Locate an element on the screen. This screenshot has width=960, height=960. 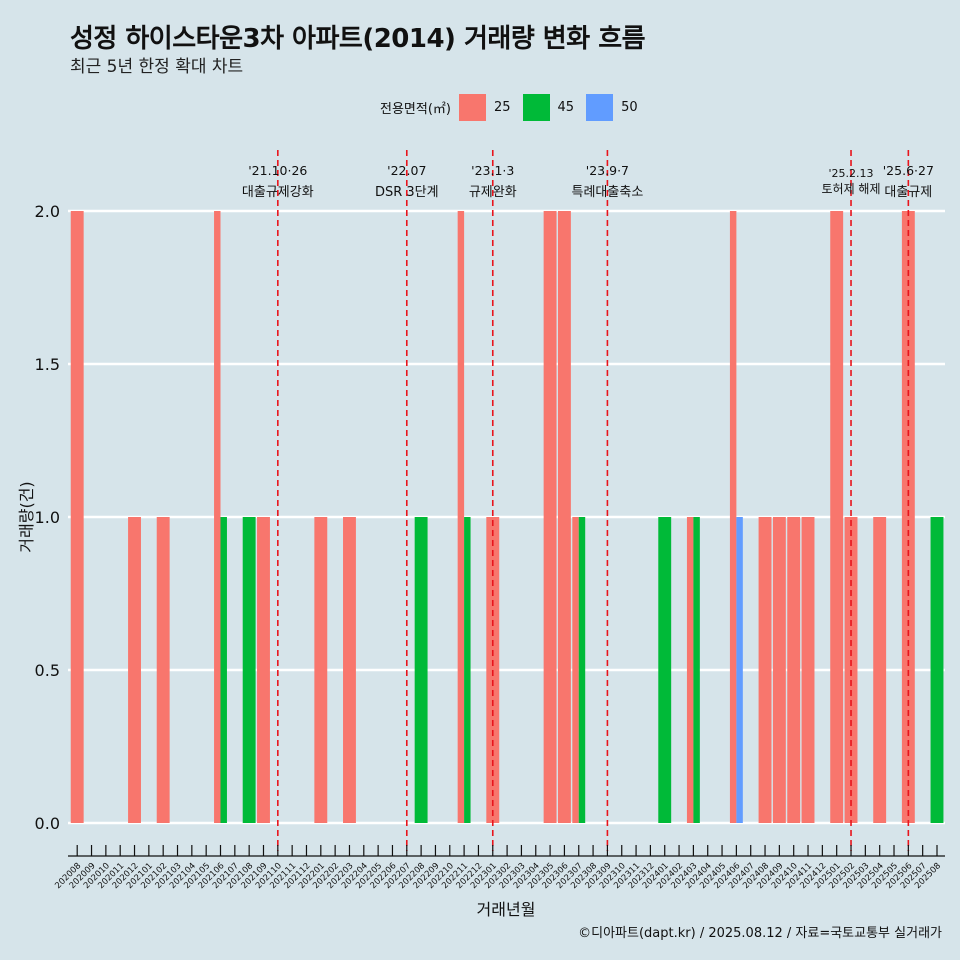
legend-label-45: 45 is located at coordinates (566, 107).